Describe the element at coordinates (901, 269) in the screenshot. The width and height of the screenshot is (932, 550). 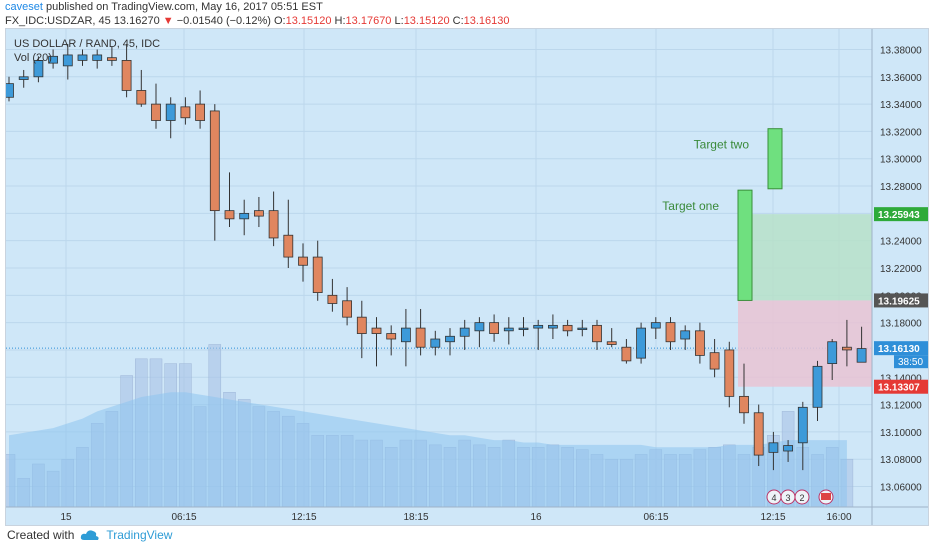
I see `price-tick-label: 13.22000` at that location.